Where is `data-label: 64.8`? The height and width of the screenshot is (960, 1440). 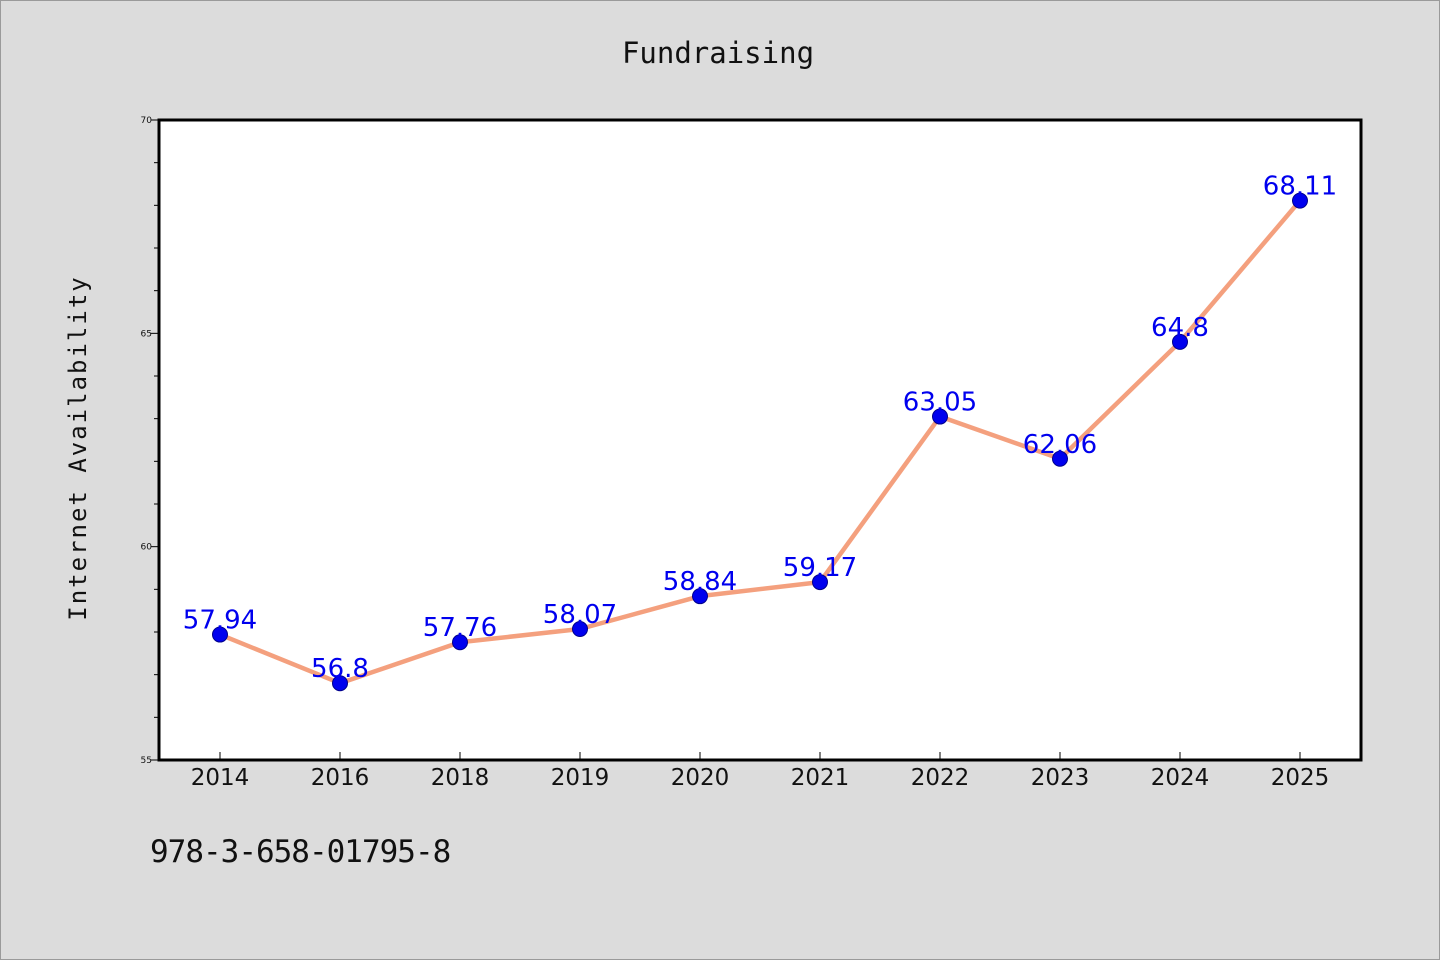
data-label: 64.8 is located at coordinates (1180, 328).